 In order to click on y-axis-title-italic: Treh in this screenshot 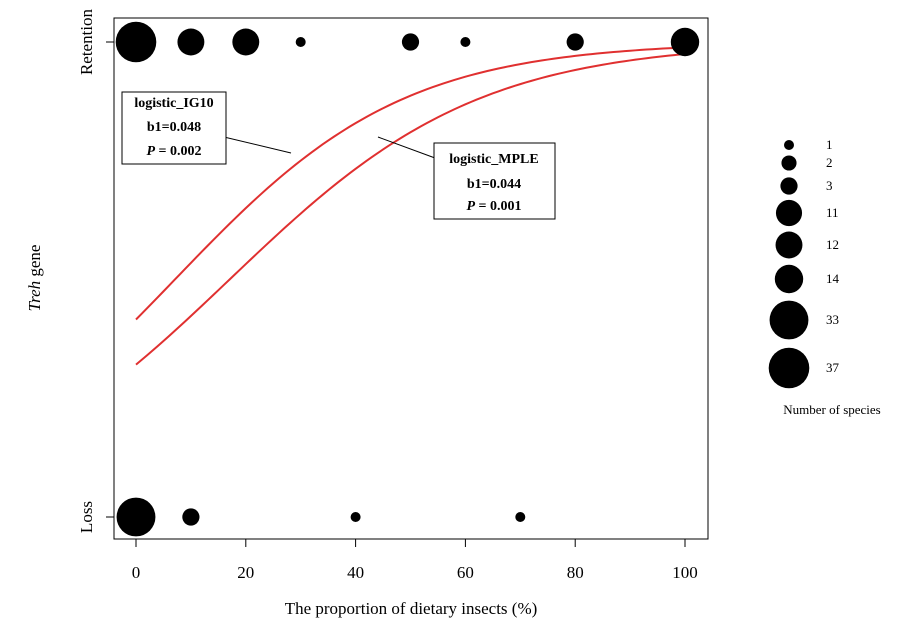, I will do `click(34, 296)`.